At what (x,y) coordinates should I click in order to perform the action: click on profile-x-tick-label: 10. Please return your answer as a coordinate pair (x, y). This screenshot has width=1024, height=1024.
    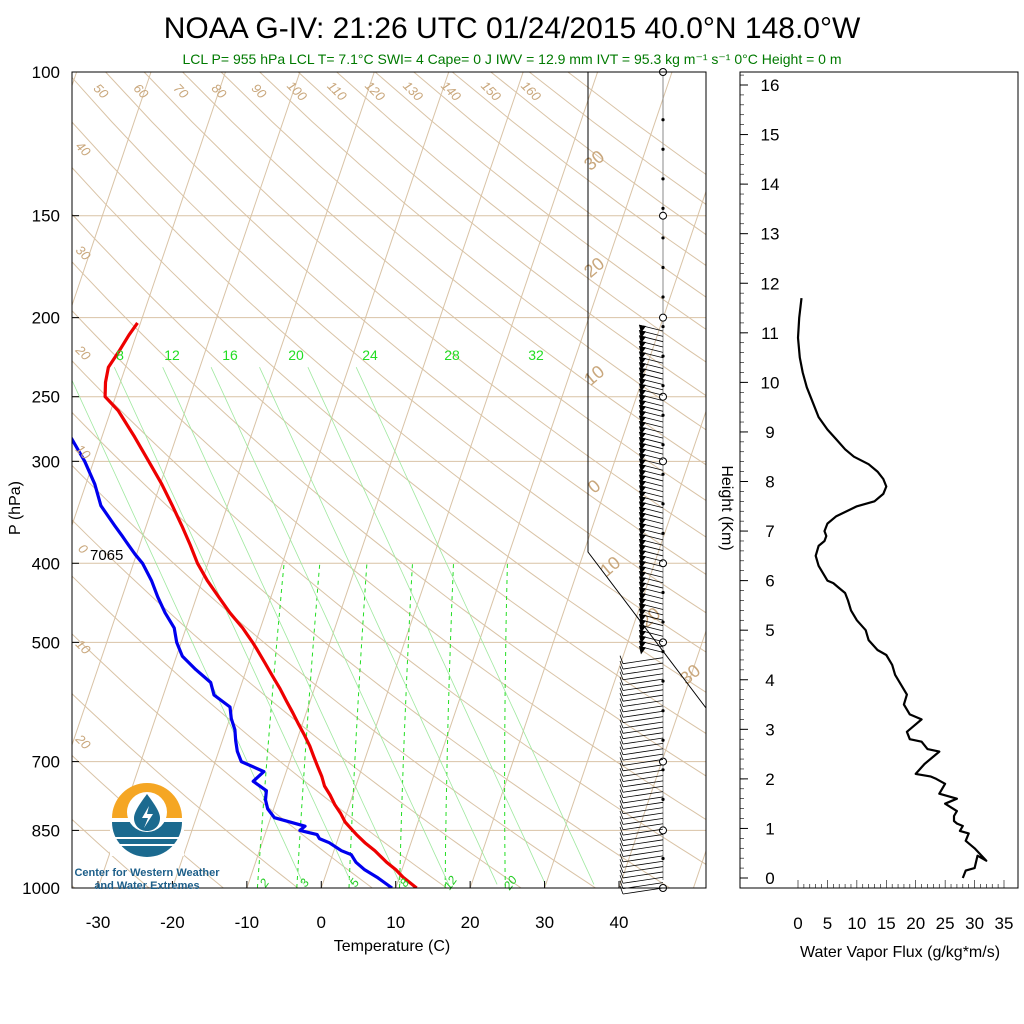
    Looking at the image, I should click on (856, 923).